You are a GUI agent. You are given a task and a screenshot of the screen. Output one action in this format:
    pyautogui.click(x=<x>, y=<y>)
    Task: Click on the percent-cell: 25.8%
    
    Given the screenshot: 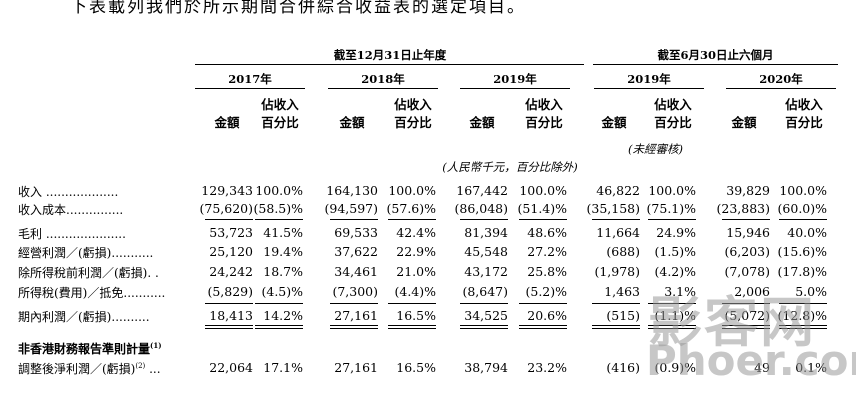 What is the action you would take?
    pyautogui.click(x=547, y=271)
    